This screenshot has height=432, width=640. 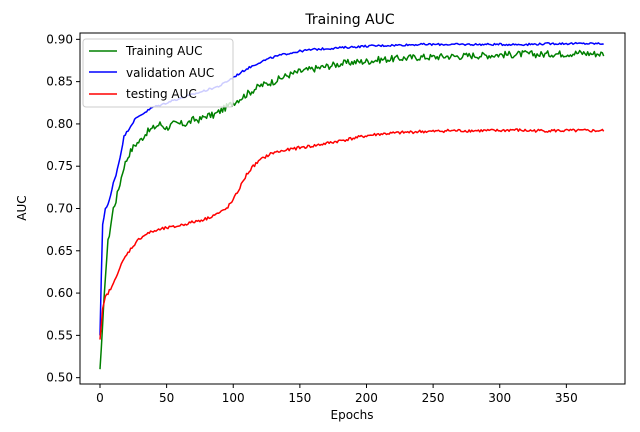 I want to click on x-tick-label: 100, so click(x=233, y=398).